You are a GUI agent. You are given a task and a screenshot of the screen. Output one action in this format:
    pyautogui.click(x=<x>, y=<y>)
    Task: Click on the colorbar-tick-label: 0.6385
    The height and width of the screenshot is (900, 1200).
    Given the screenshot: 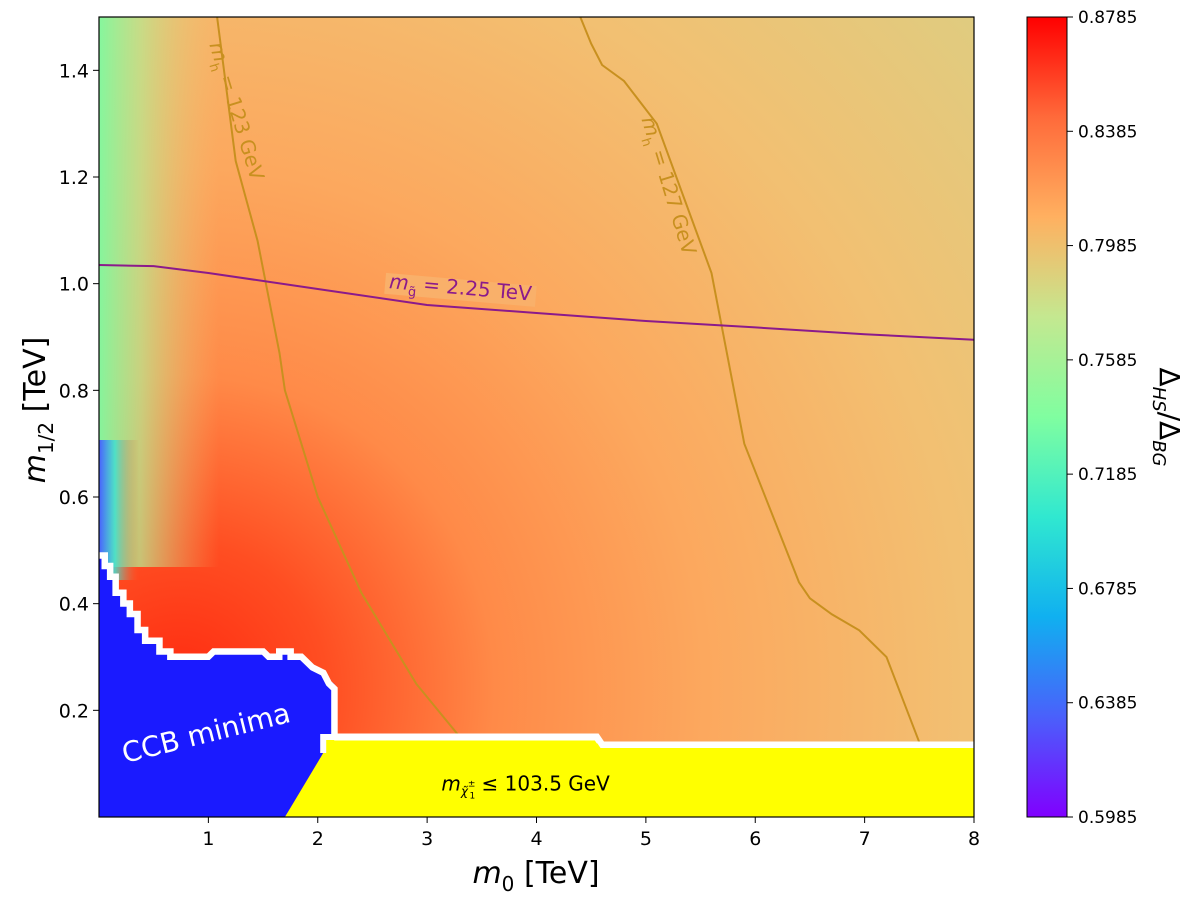 What is the action you would take?
    pyautogui.click(x=1107, y=704)
    